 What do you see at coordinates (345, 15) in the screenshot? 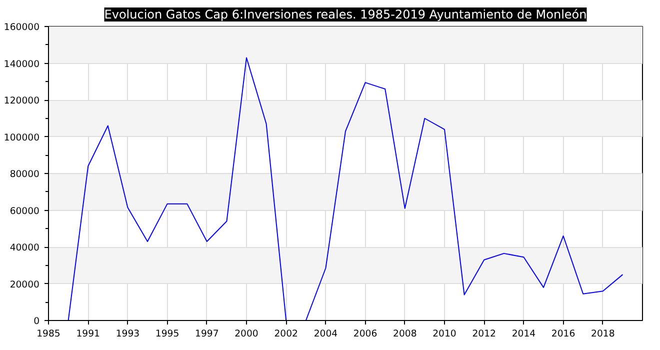
I see `chart-title: Evolucion Gatos Cap 6:Inversiones reales. 1985-2019 Ayuntamiento de Monleón` at bounding box center [345, 15].